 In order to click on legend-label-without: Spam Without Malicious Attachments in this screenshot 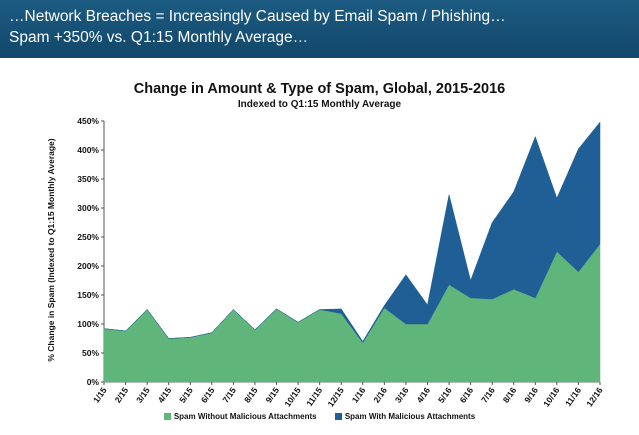, I will do `click(245, 416)`.